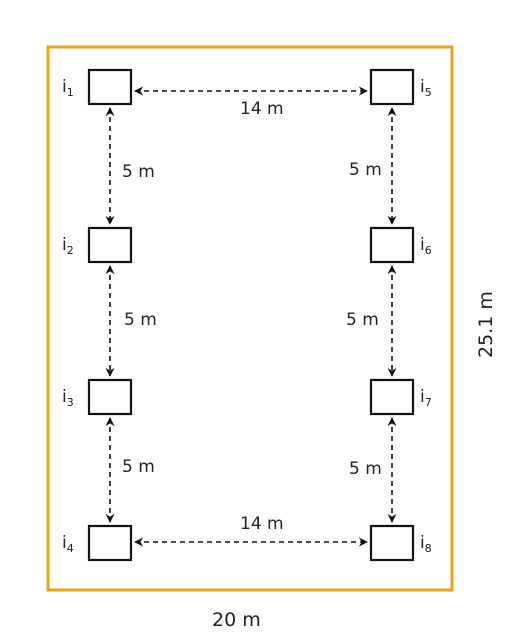 Image resolution: width=514 pixels, height=644 pixels. I want to click on node-label-i4: i4, so click(68, 544).